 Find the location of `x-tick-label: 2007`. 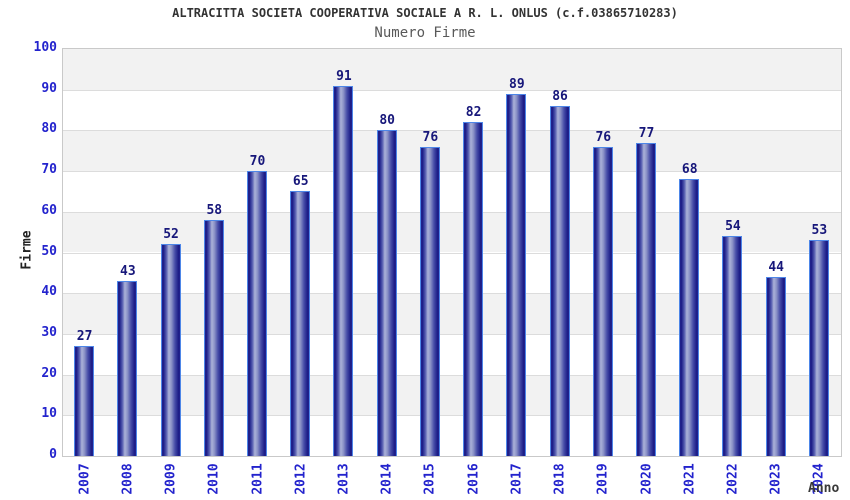

x-tick-label: 2007 is located at coordinates (85, 479).